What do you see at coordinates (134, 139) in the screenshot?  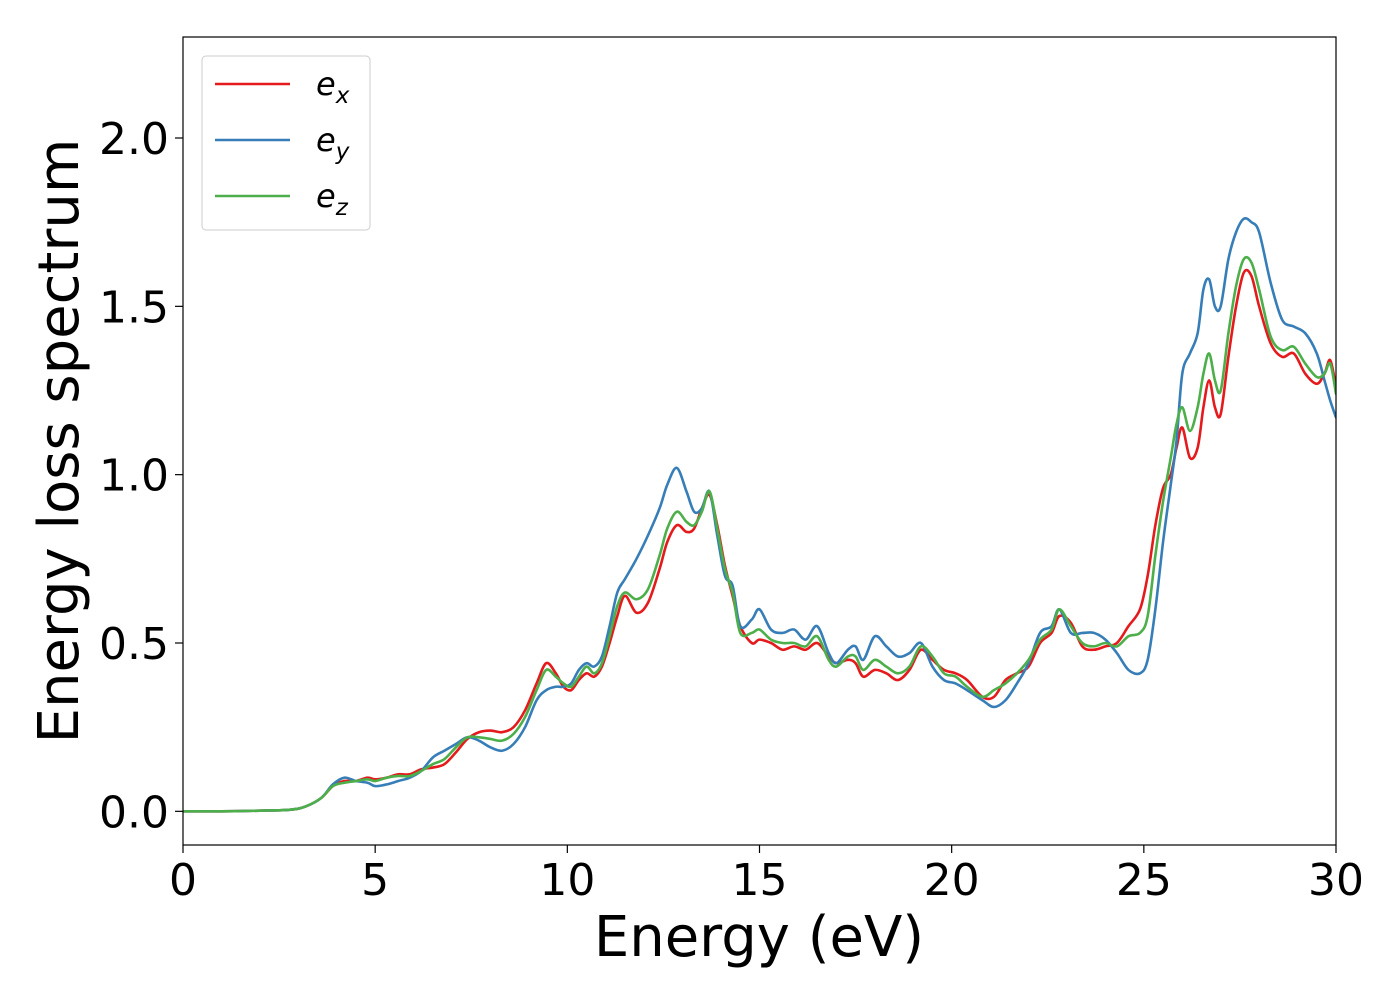 I see `y-tick-label: 2.0` at bounding box center [134, 139].